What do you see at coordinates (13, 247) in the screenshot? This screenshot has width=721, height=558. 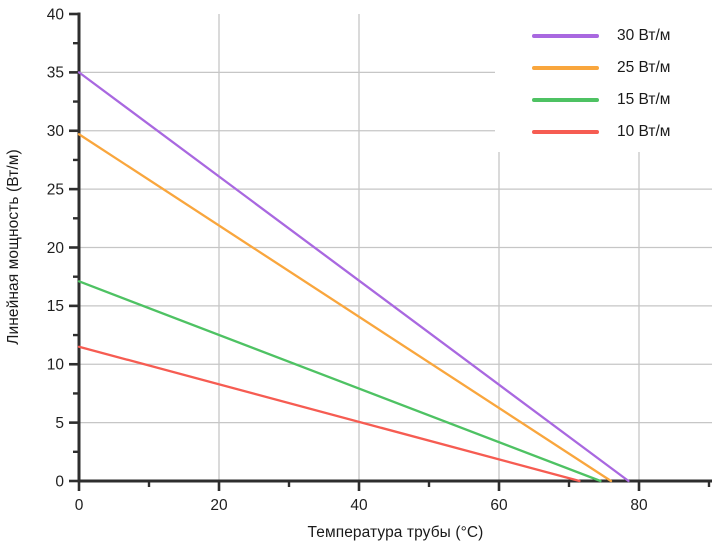 I see `y-axis-title: Линейная мощность (Вт/м)` at bounding box center [13, 247].